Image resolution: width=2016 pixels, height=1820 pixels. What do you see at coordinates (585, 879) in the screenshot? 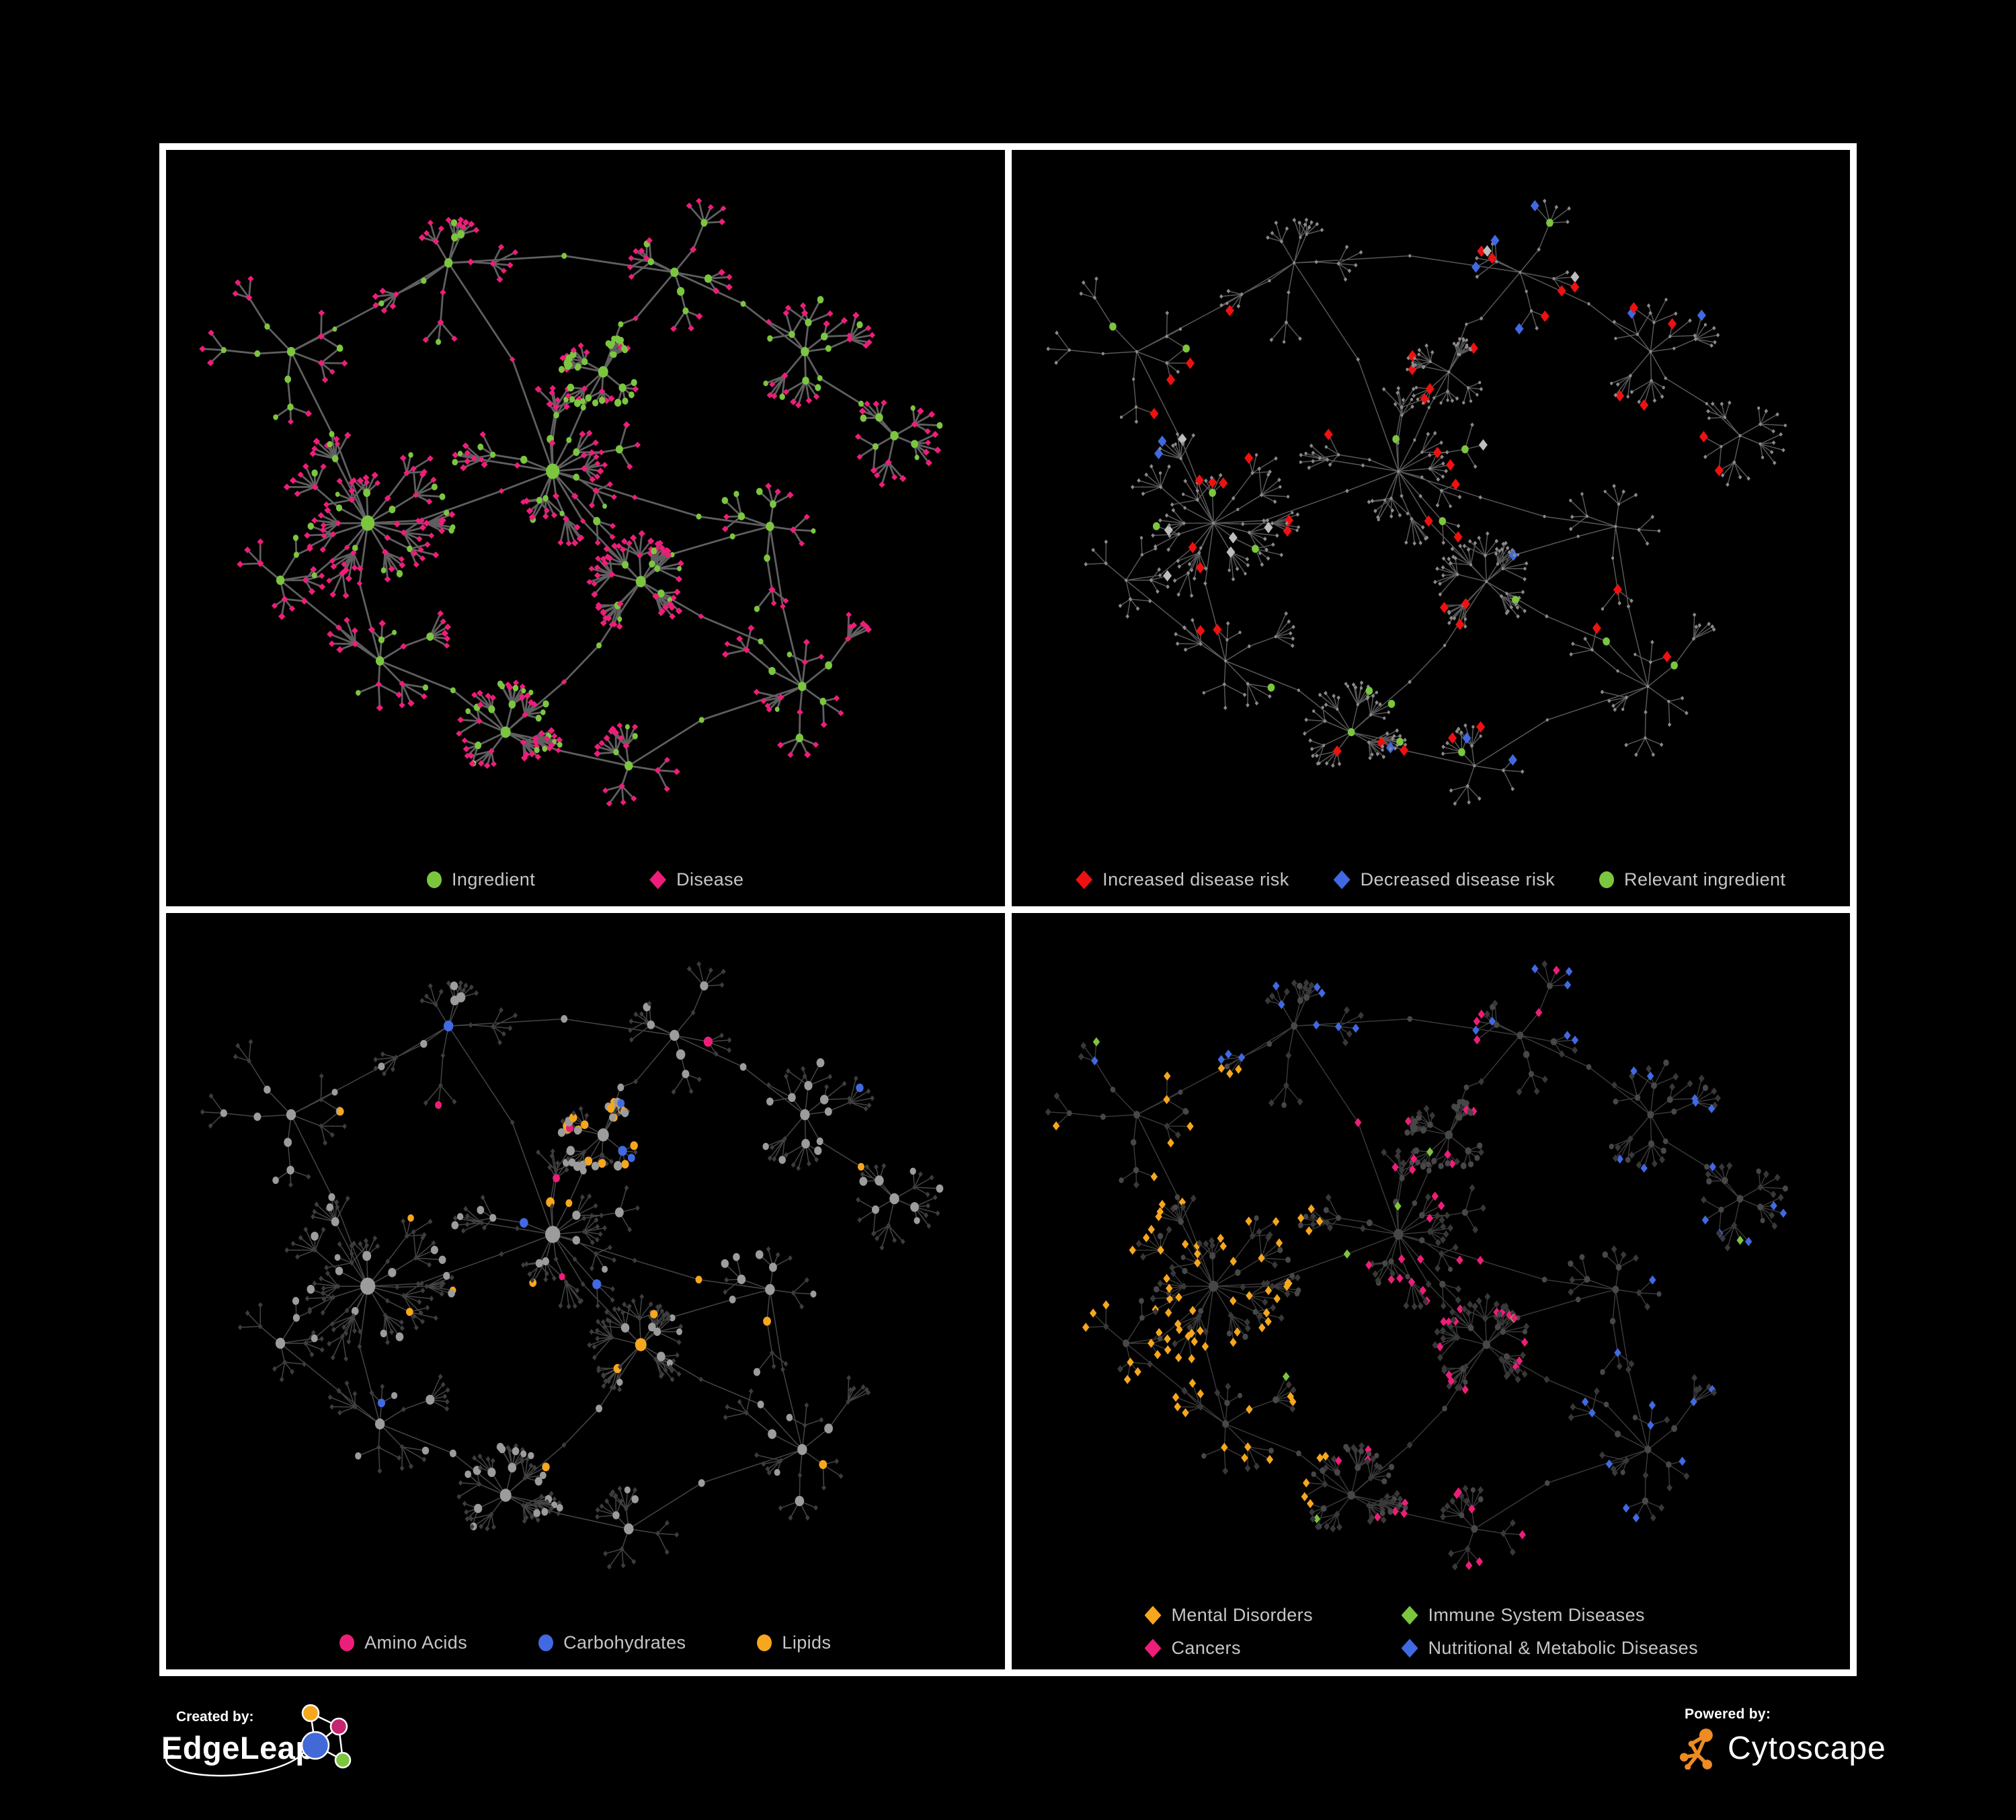
I see `legend-ingredient-disease: Ingredient Disease` at bounding box center [585, 879].